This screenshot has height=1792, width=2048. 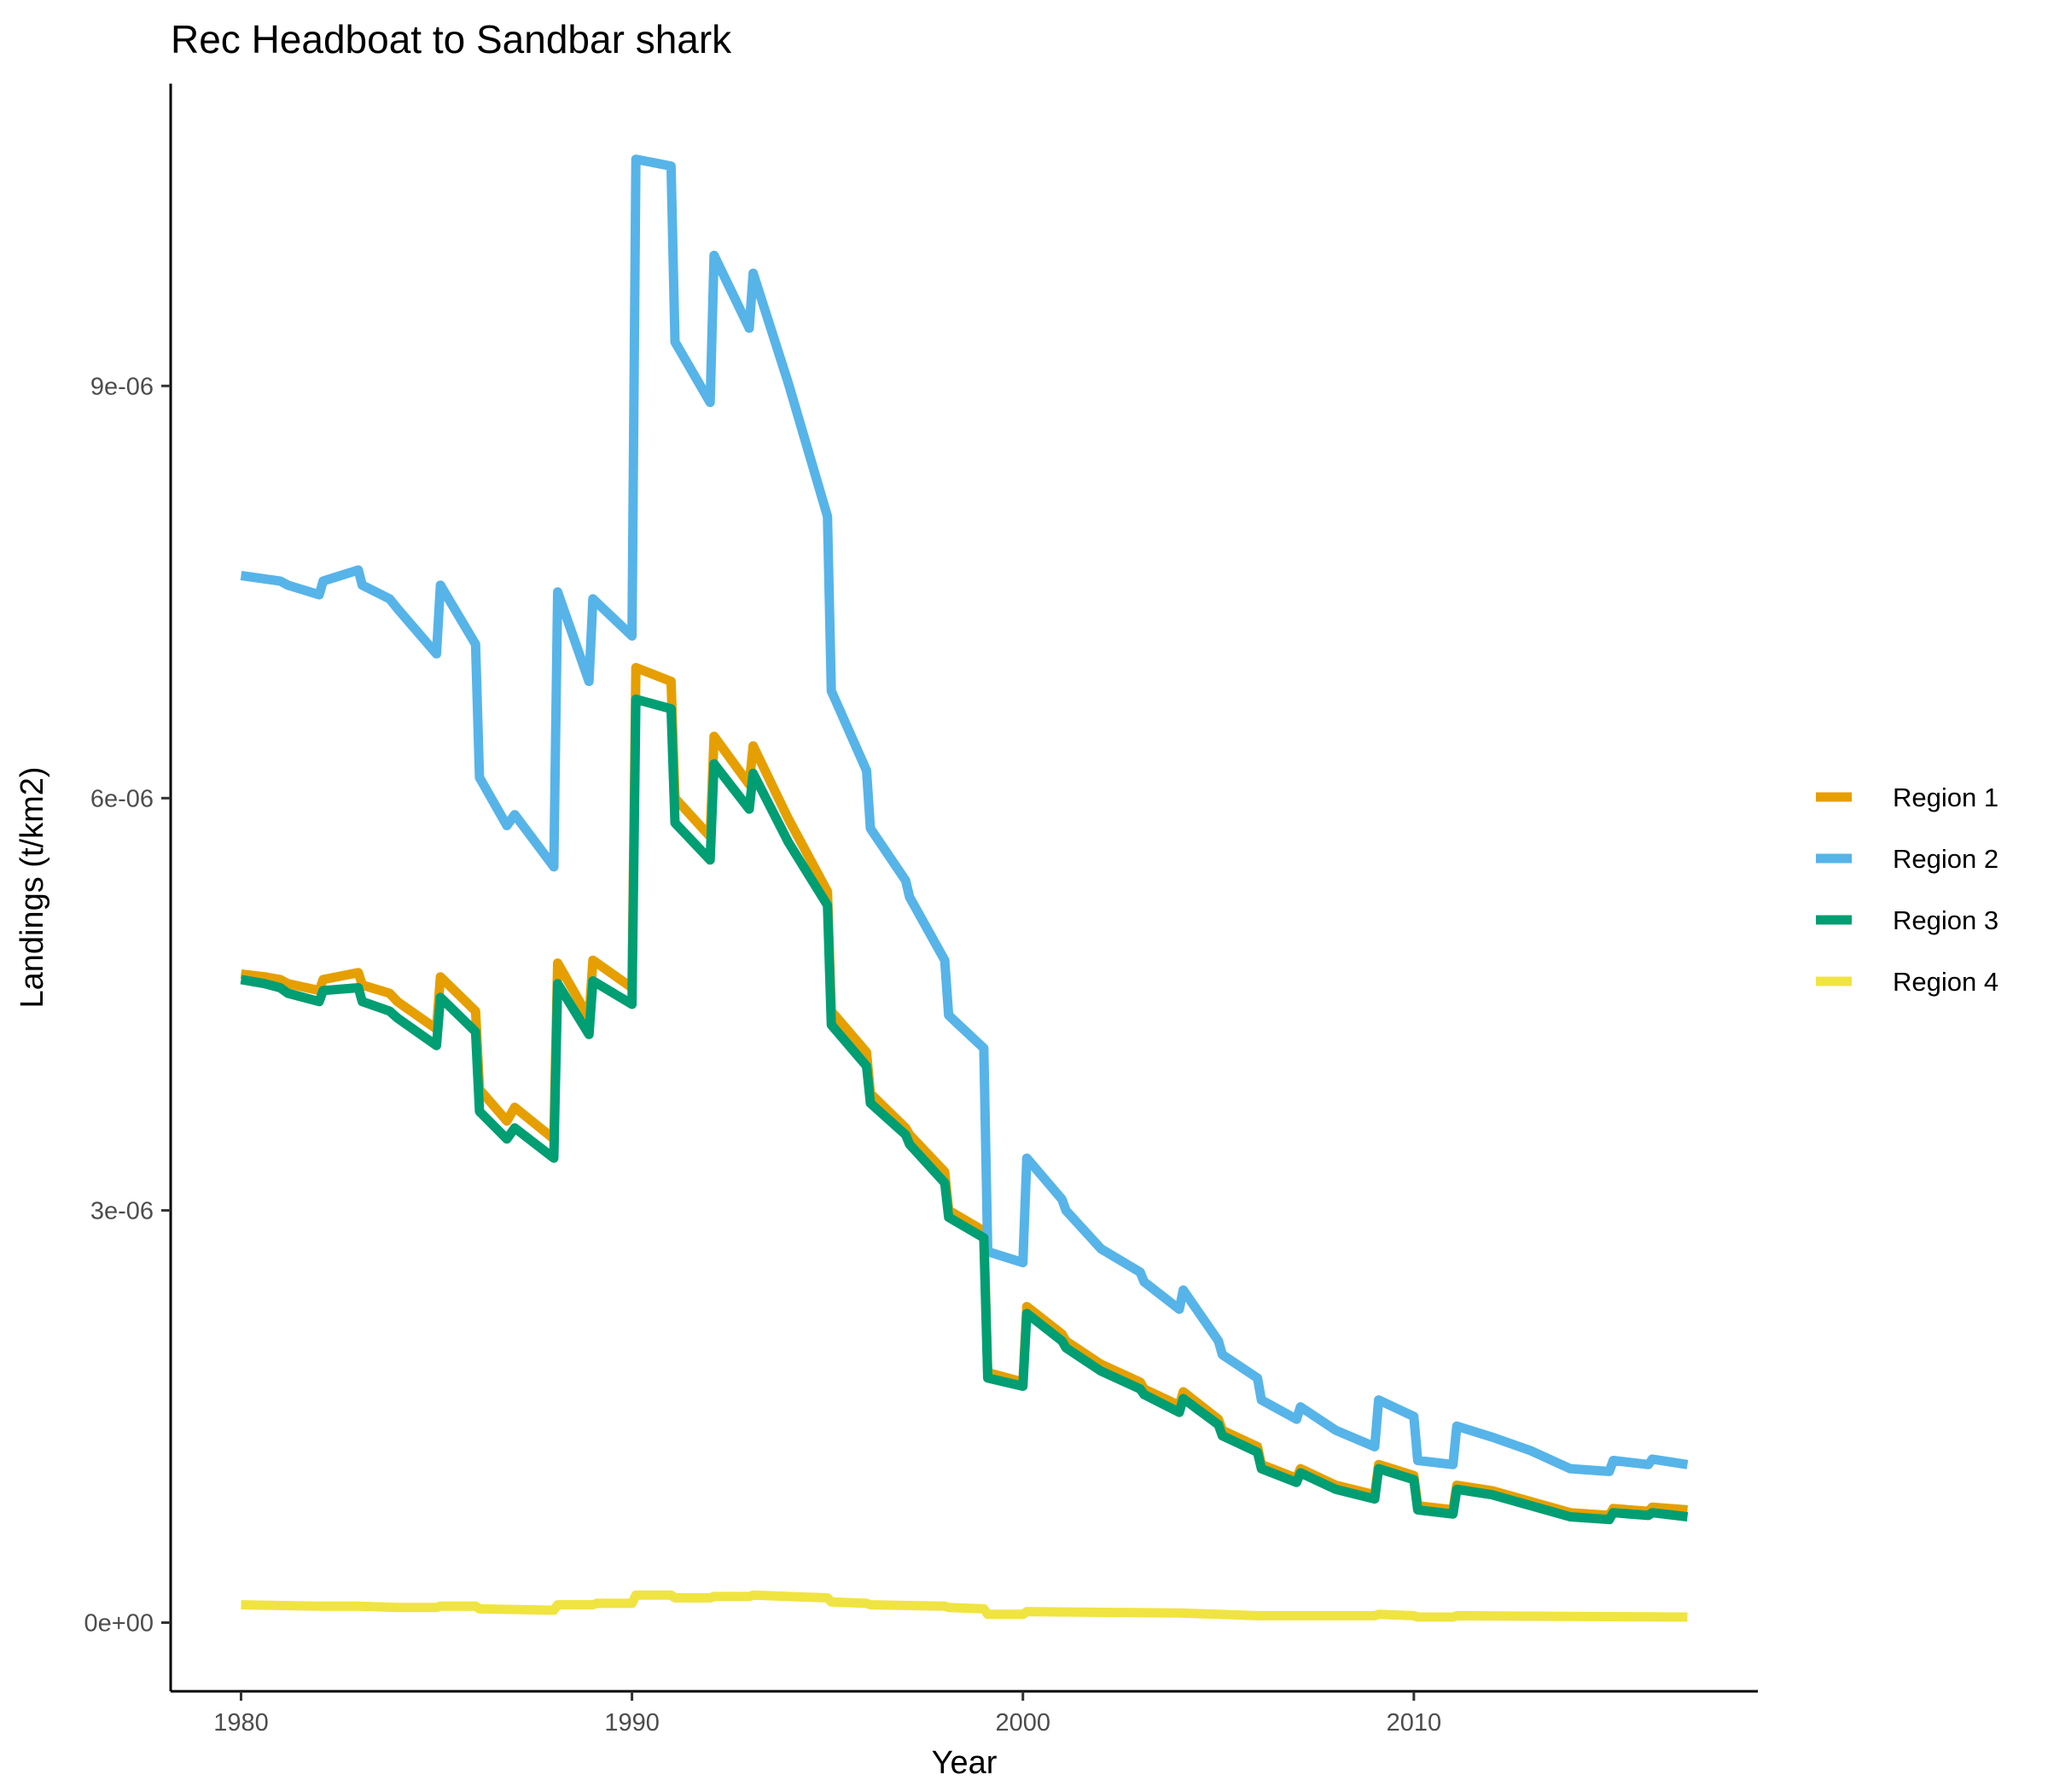 What do you see at coordinates (122, 1211) in the screenshot?
I see `y-tick-label: 3e-06` at bounding box center [122, 1211].